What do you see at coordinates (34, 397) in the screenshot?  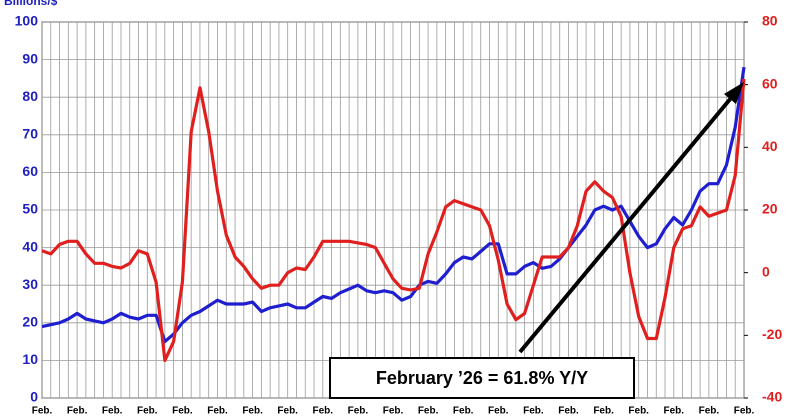 I see `y-tick-label: 0` at bounding box center [34, 397].